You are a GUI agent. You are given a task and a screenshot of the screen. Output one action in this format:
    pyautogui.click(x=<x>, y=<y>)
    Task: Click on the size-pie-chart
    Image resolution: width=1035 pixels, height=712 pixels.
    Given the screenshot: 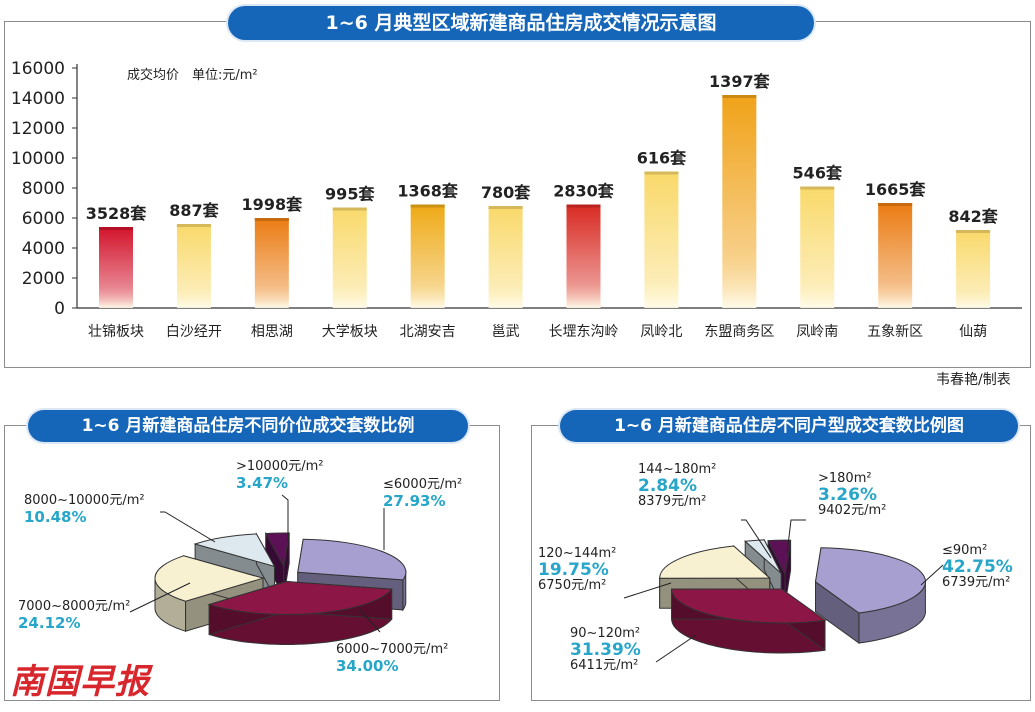 What is the action you would take?
    pyautogui.click(x=783, y=591)
    